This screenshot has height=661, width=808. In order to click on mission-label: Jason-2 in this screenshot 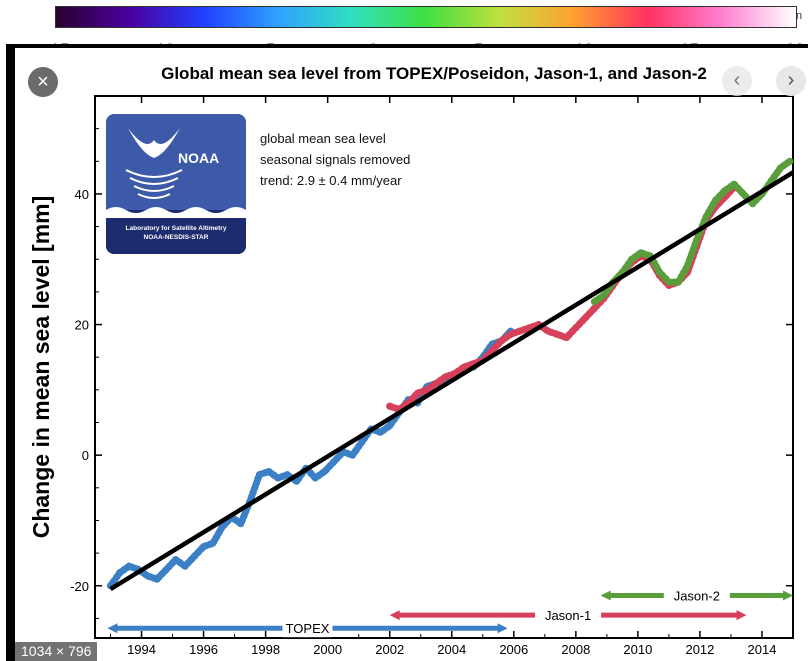, I will do `click(697, 596)`.